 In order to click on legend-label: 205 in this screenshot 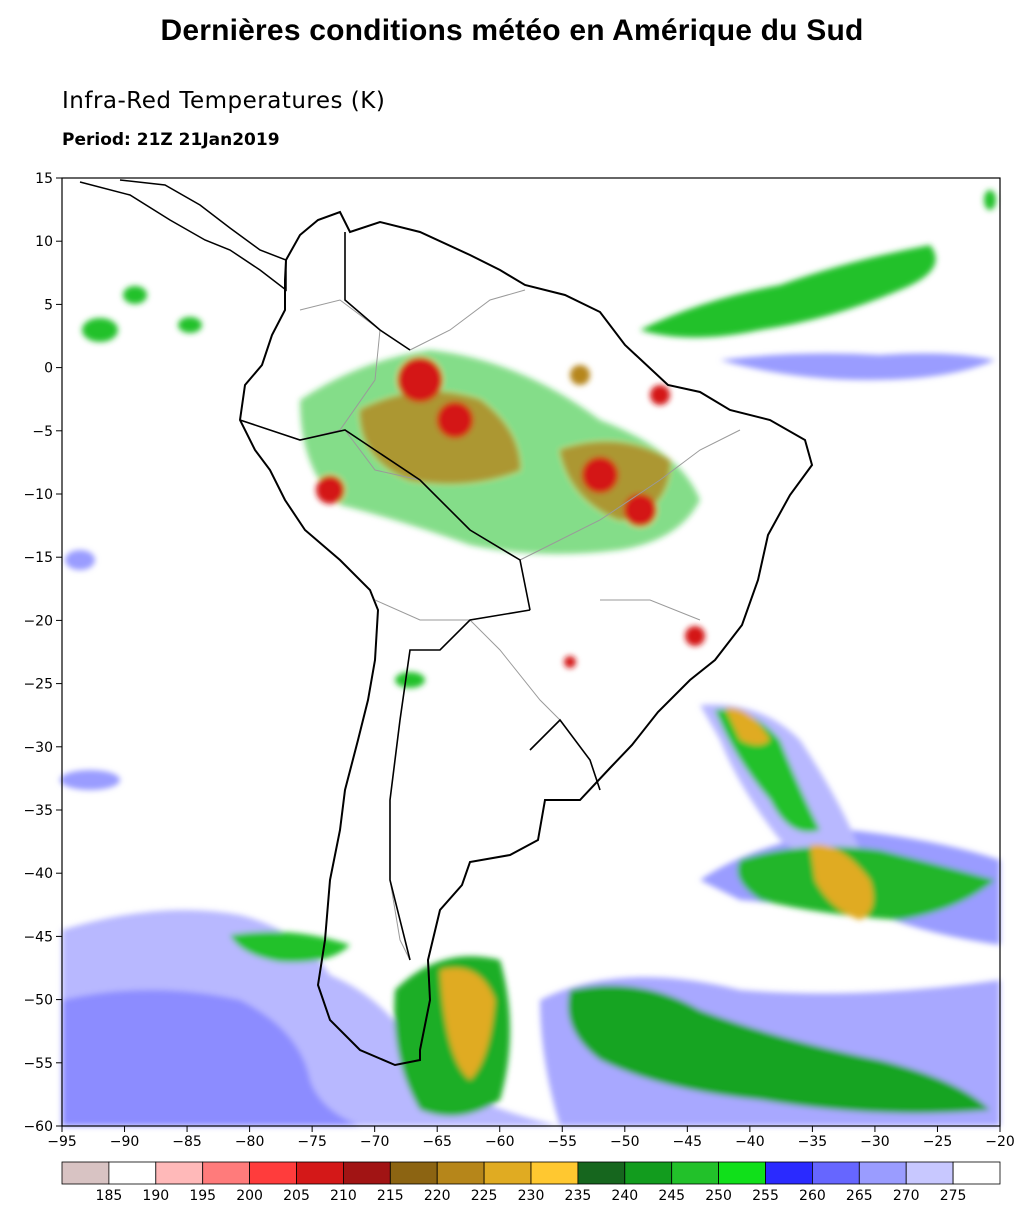, I will do `click(296, 1196)`.